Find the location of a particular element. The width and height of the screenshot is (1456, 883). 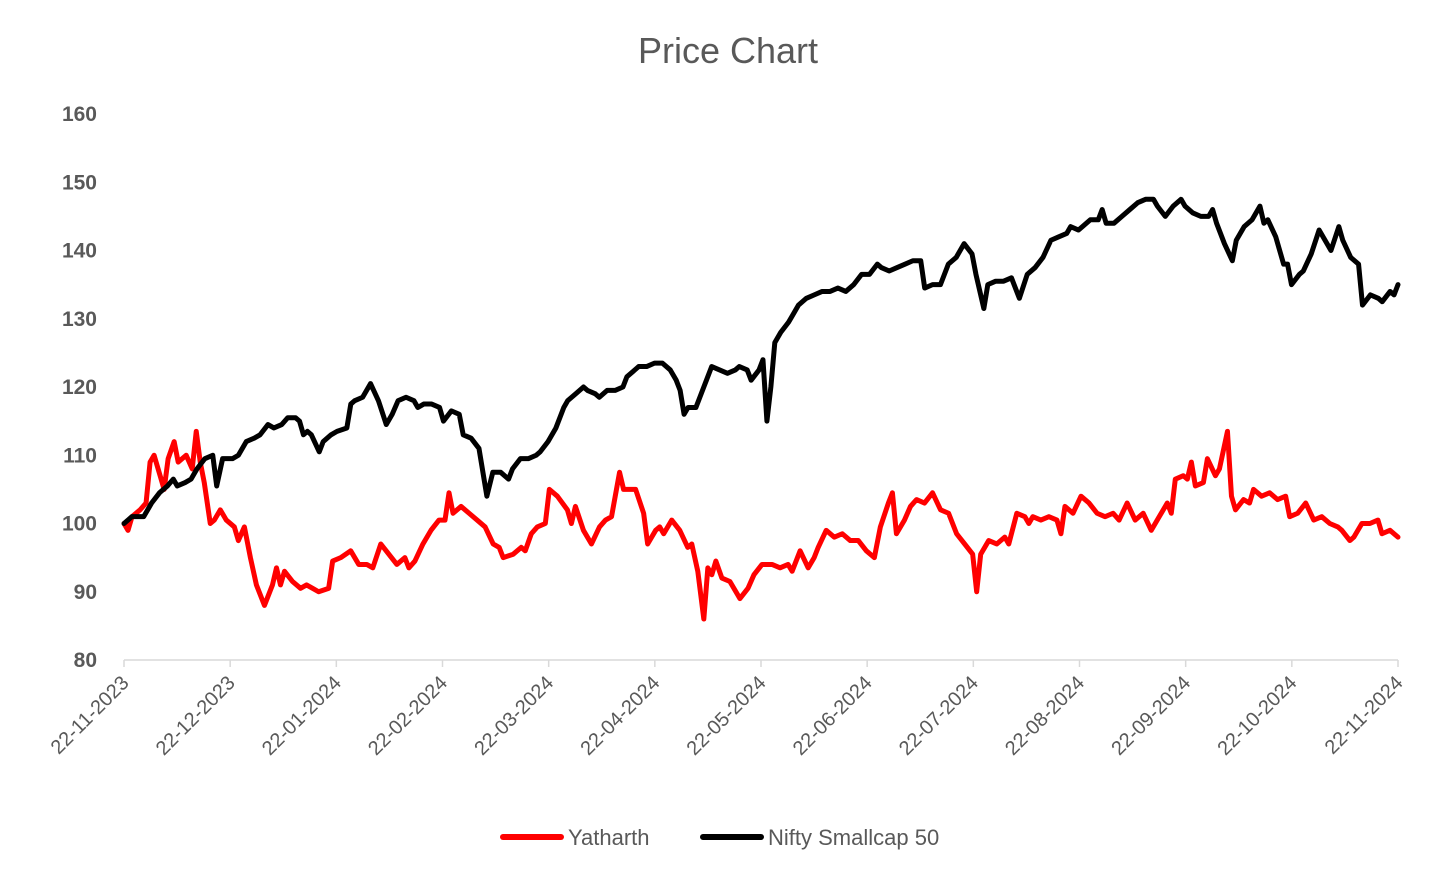

y-axis-ticks: 160 150 140 130 120 110 100 90 80 is located at coordinates (79, 387).